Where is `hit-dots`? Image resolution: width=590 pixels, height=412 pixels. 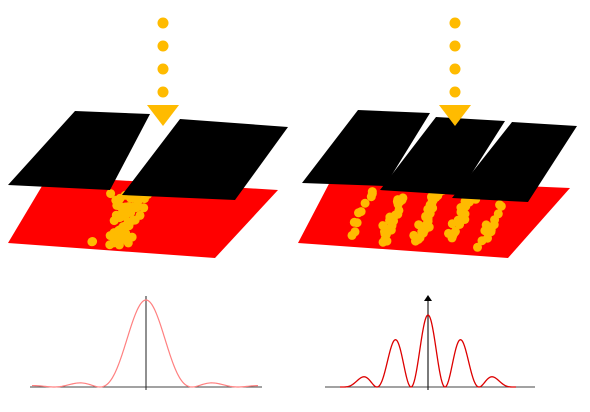 hit-dots is located at coordinates (120, 219).